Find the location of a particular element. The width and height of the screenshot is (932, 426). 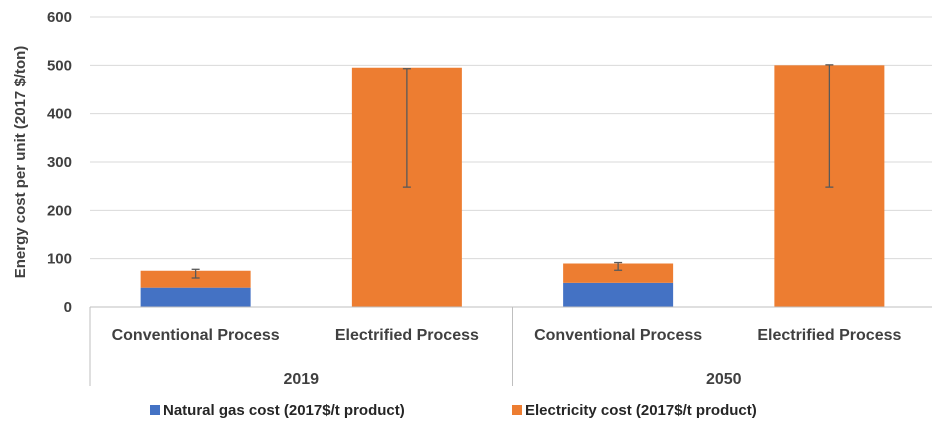

y-tick-label: 100 is located at coordinates (59, 259).